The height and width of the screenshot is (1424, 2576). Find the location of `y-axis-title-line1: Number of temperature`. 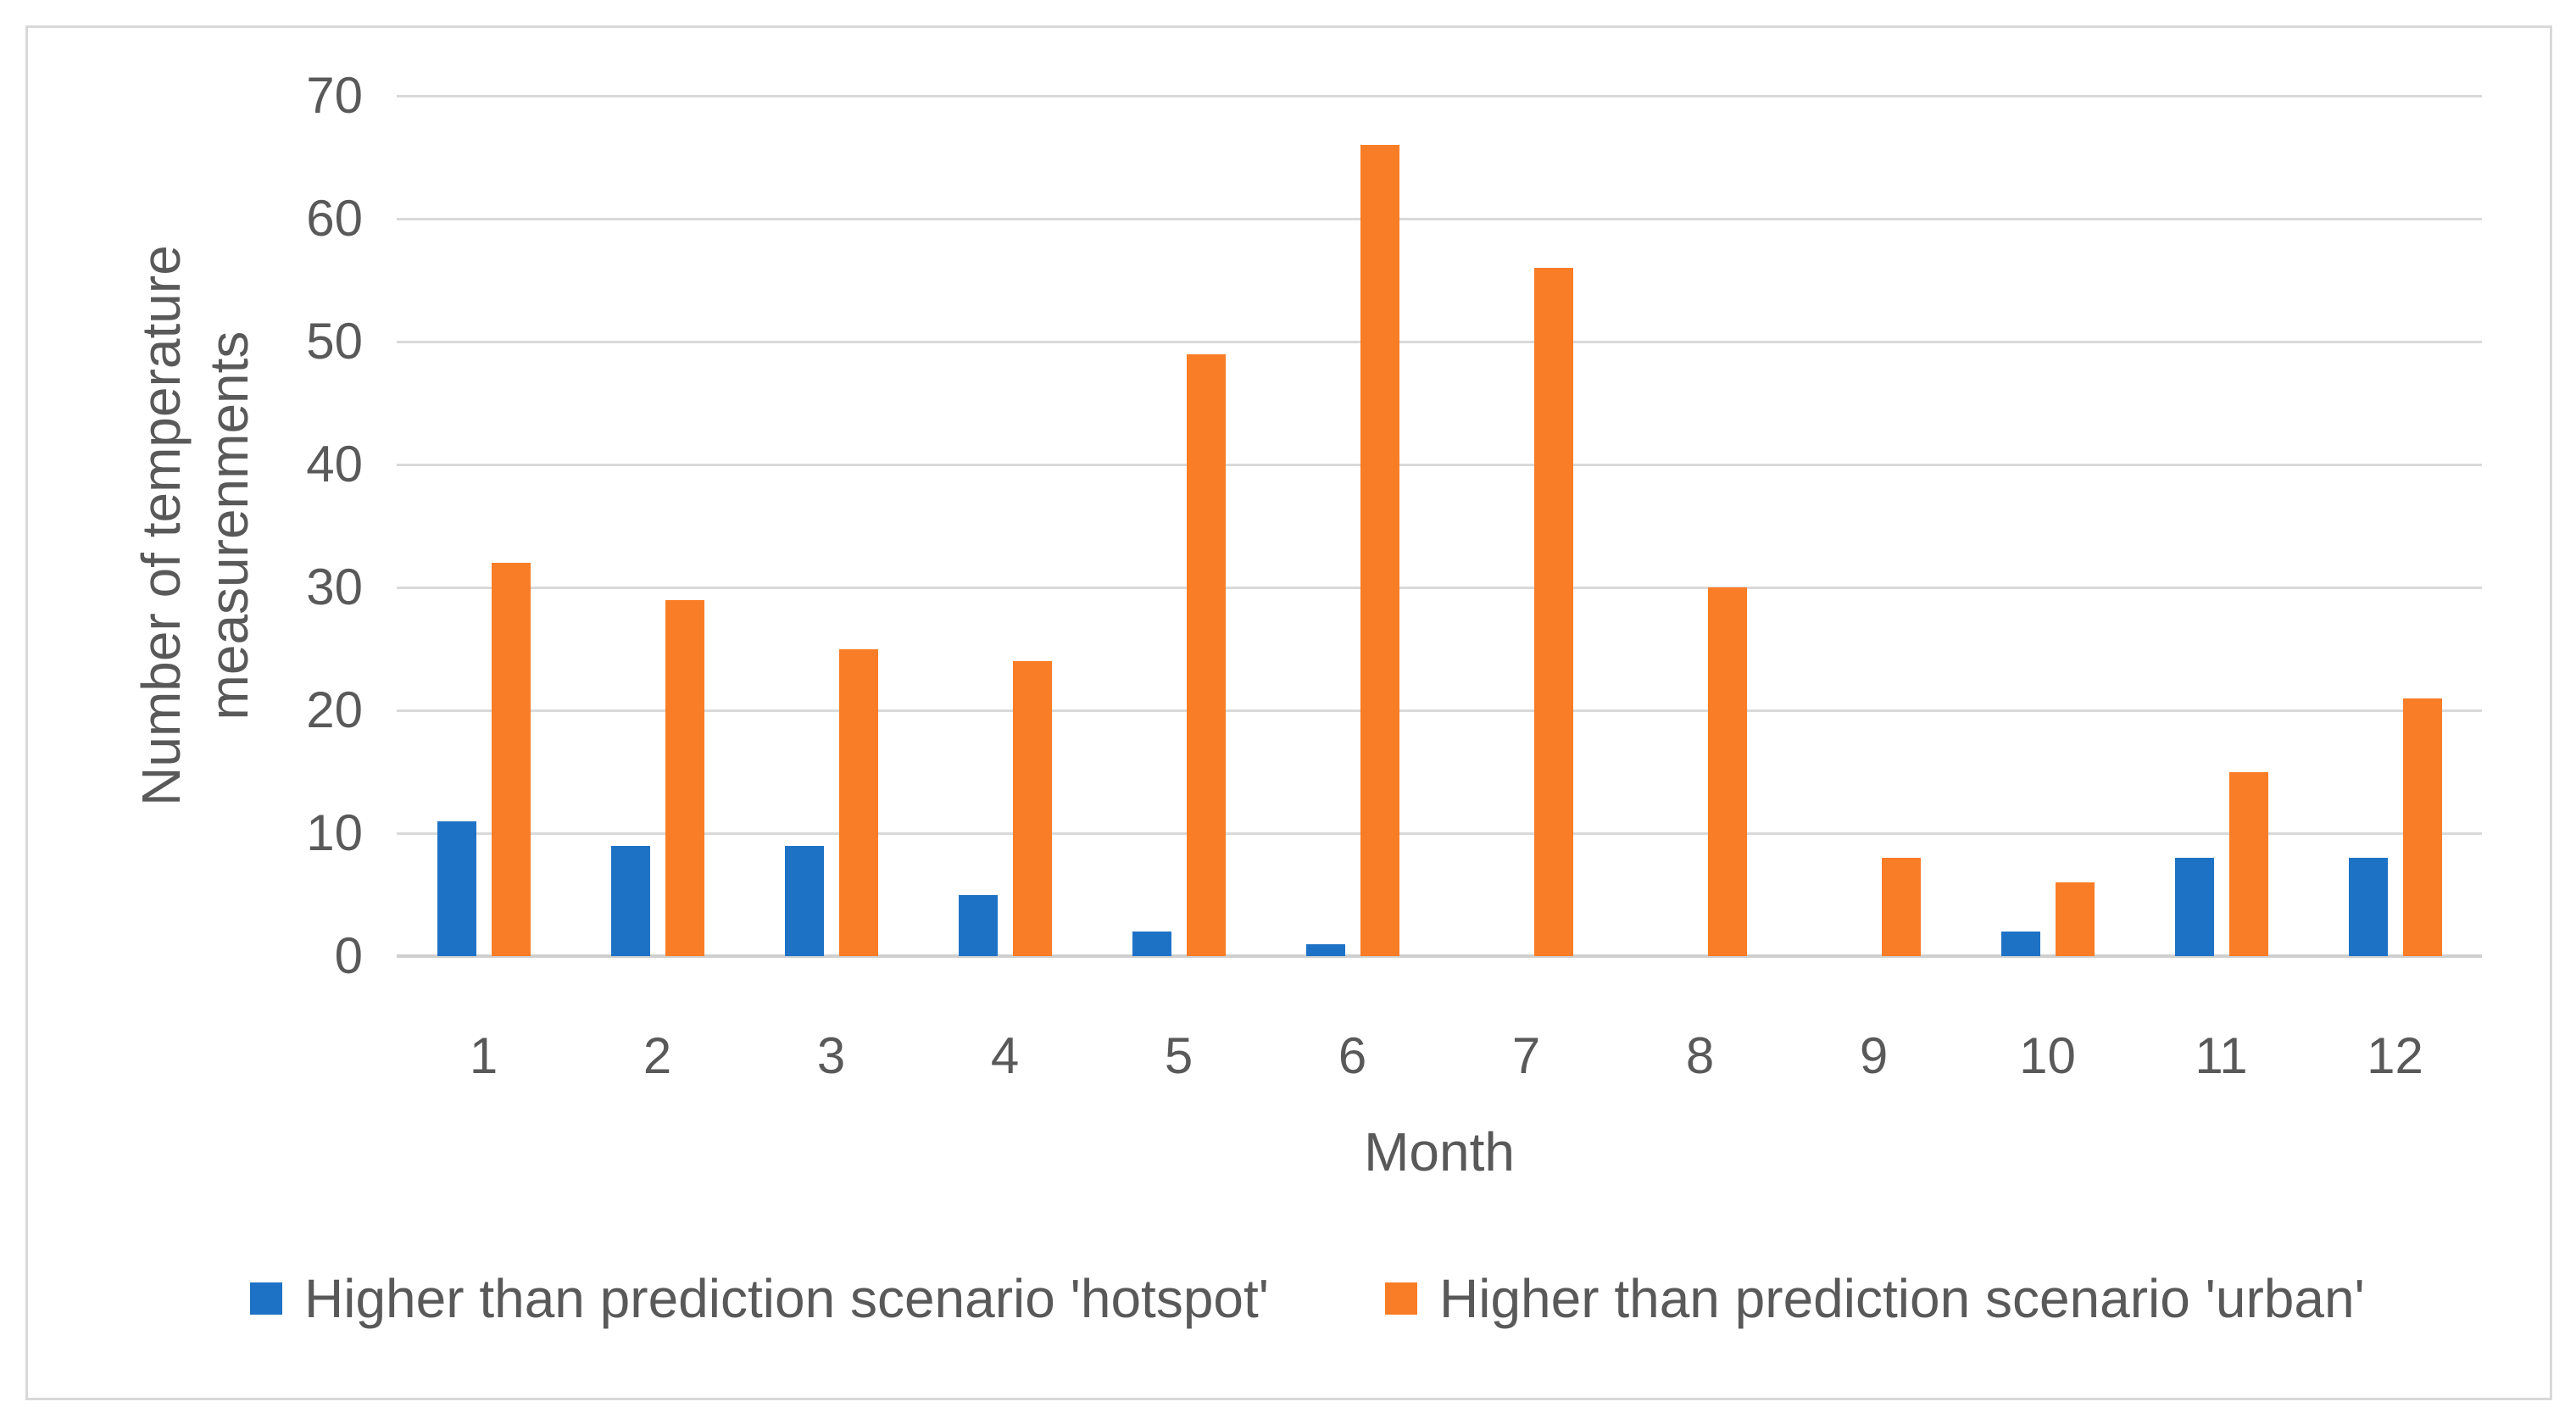

y-axis-title-line1: Number of temperature is located at coordinates (161, 525).